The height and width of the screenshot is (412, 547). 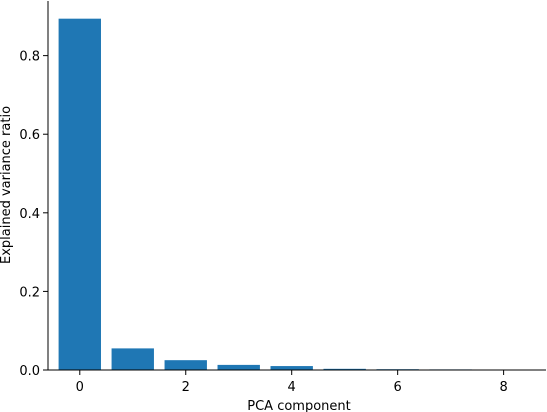 I want to click on y-tick-label: 0.6, so click(x=29, y=135).